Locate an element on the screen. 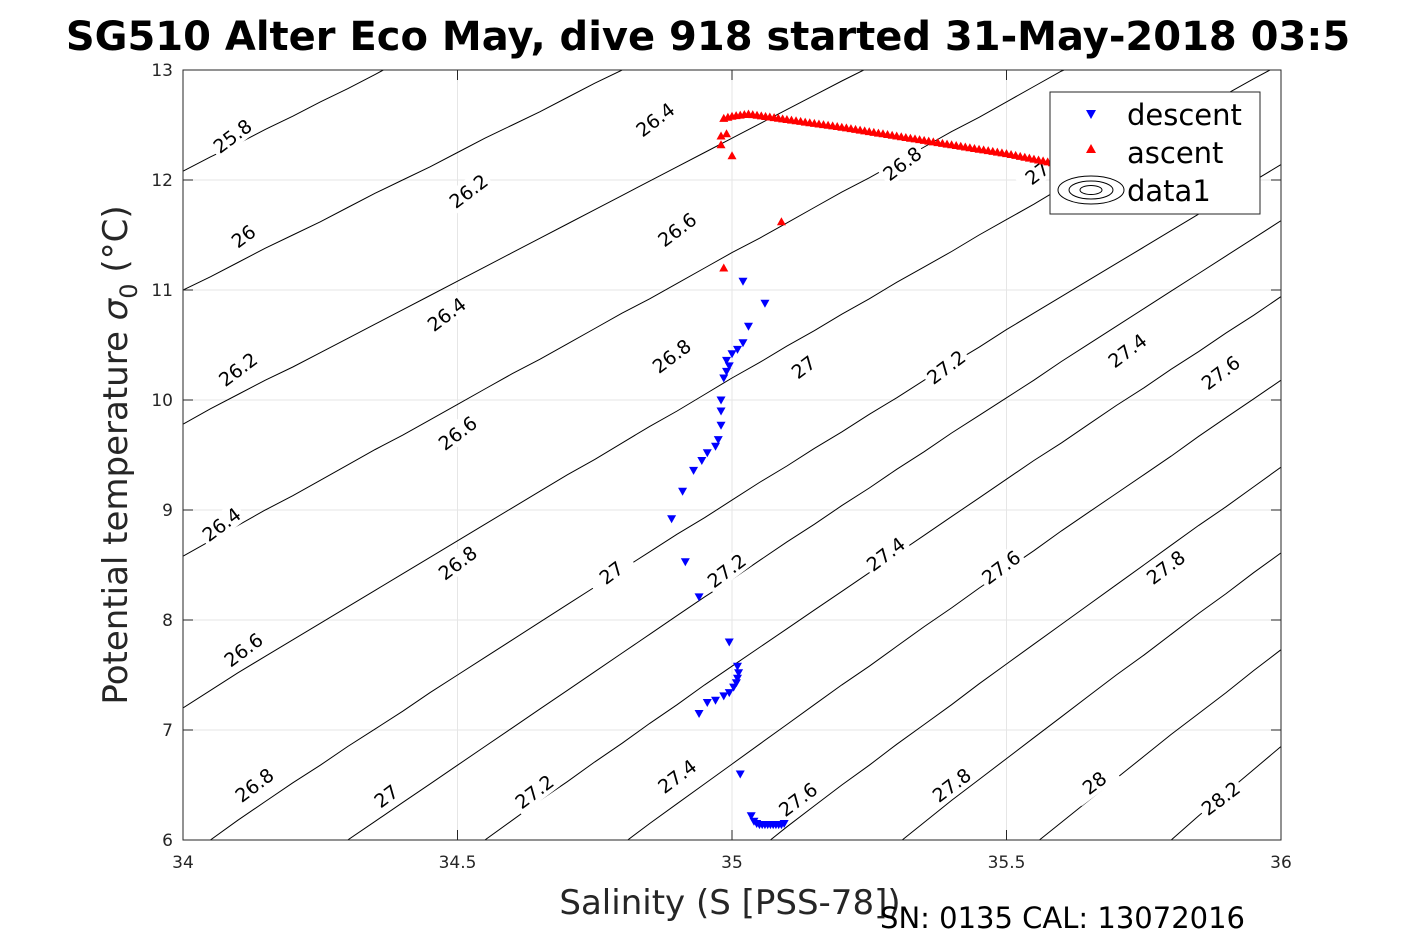 The image size is (1417, 945). y-axis-label-sub: 0 is located at coordinates (129, 290).